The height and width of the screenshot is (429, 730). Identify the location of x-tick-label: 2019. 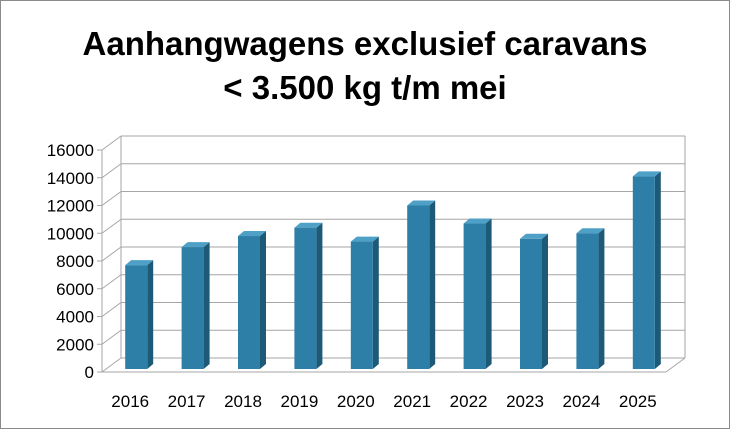
(299, 401).